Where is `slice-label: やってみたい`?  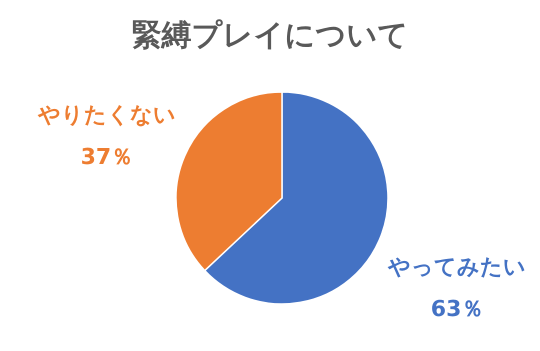
slice-label: やってみたい is located at coordinates (456, 267).